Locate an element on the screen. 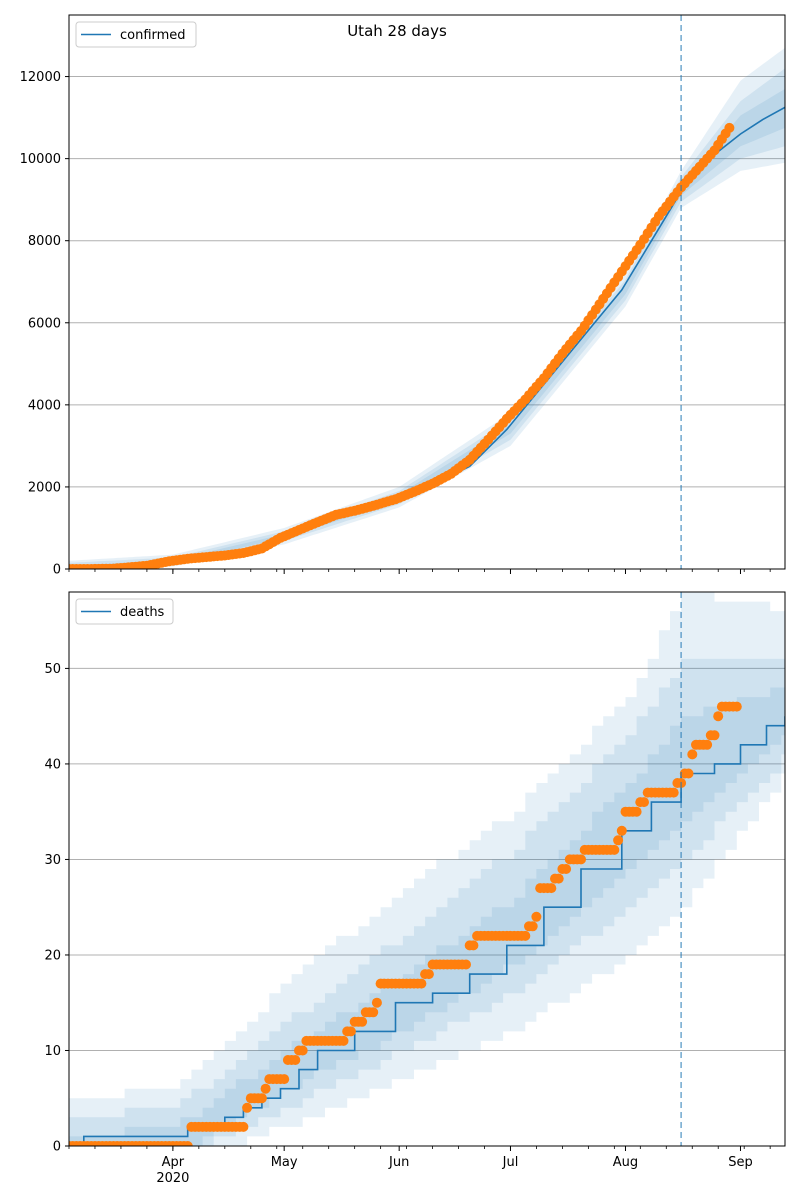 The height and width of the screenshot is (1200, 800). confirmed-legend: confirmed is located at coordinates (136, 34).